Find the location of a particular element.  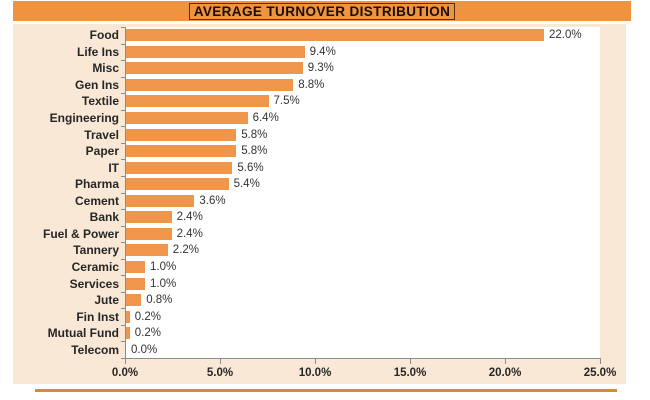

bar-row: Misc 9.3% is located at coordinates (319, 68).